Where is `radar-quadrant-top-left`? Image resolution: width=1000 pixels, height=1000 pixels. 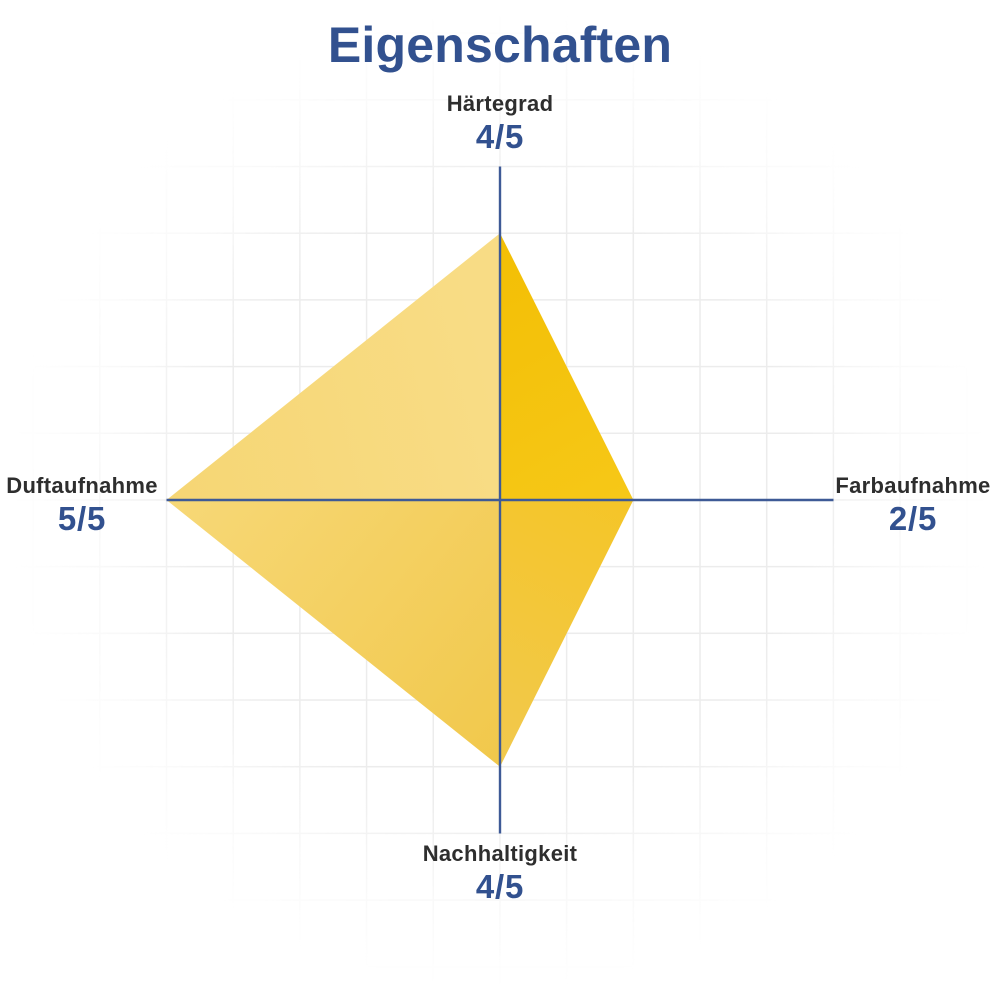
radar-quadrant-top-left is located at coordinates (333, 366).